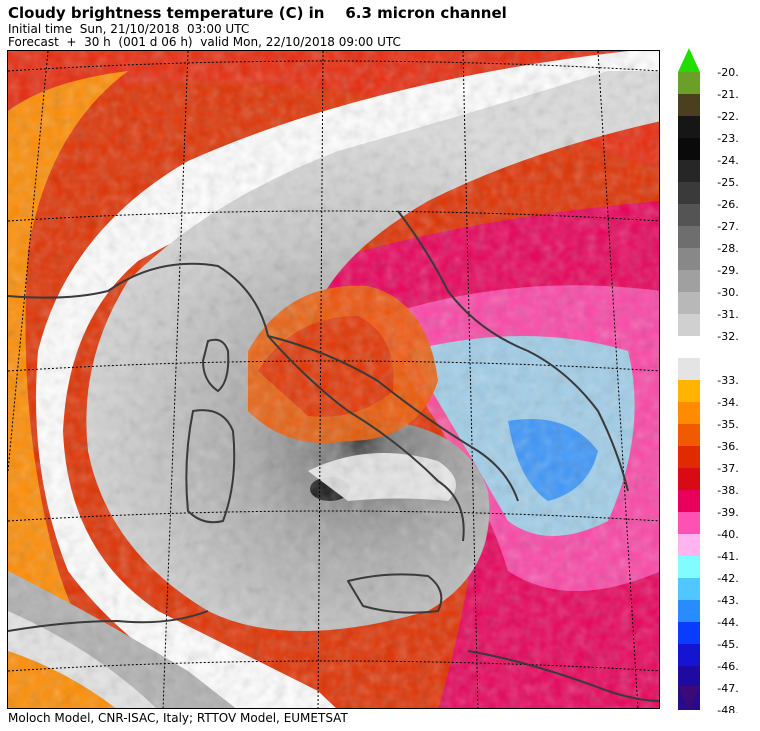 This screenshot has height=731, width=760. Describe the element at coordinates (727, 138) in the screenshot. I see `colorbar-label: -23.` at that location.